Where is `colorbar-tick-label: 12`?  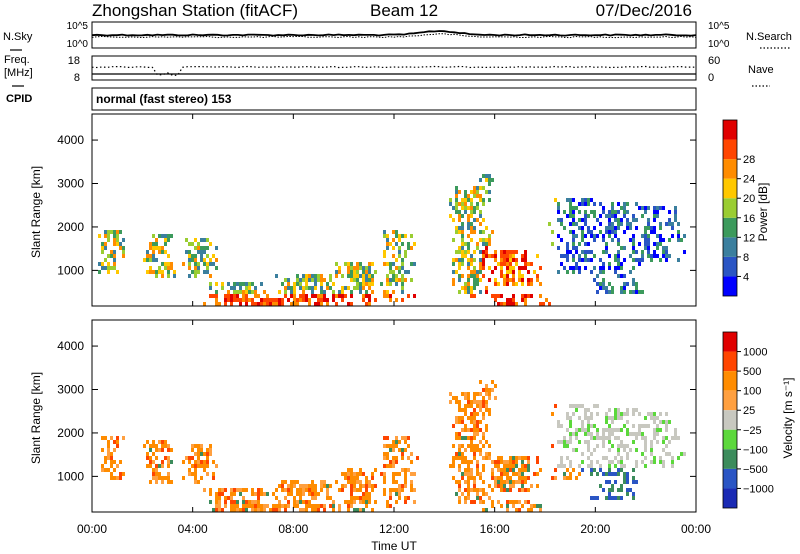
colorbar-tick-label: 12 is located at coordinates (749, 238).